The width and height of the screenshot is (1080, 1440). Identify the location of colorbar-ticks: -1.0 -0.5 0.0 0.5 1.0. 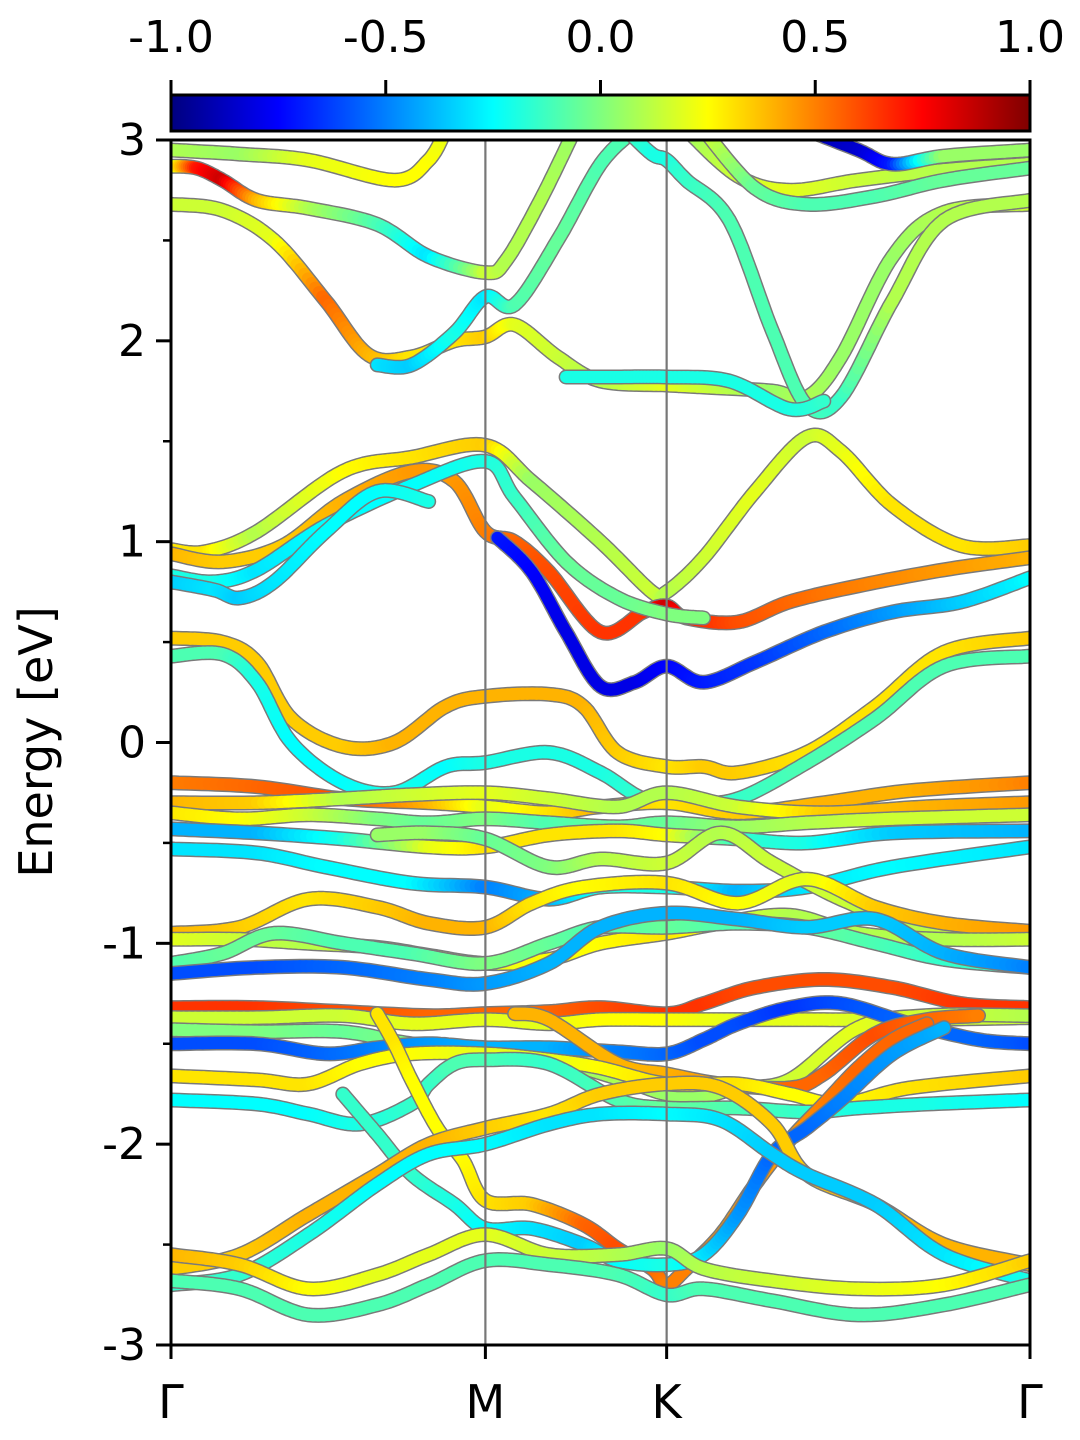
(596, 53).